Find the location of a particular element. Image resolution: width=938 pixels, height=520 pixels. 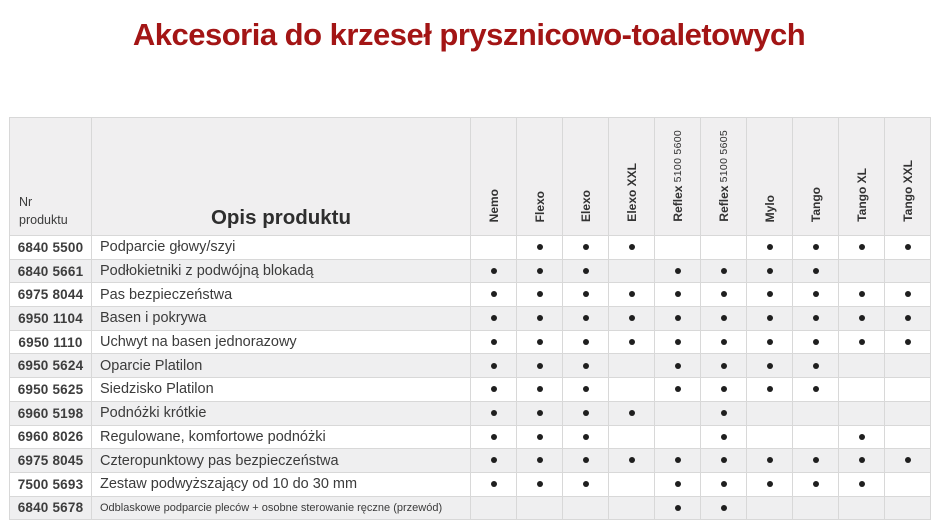

rotated-column-label: Flexo is located at coordinates (539, 206).